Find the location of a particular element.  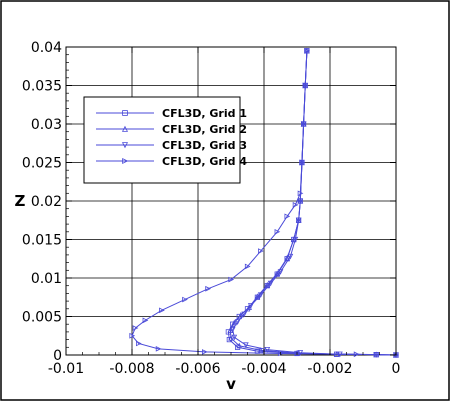

y-tick-label: 0.03 is located at coordinates (46, 125).